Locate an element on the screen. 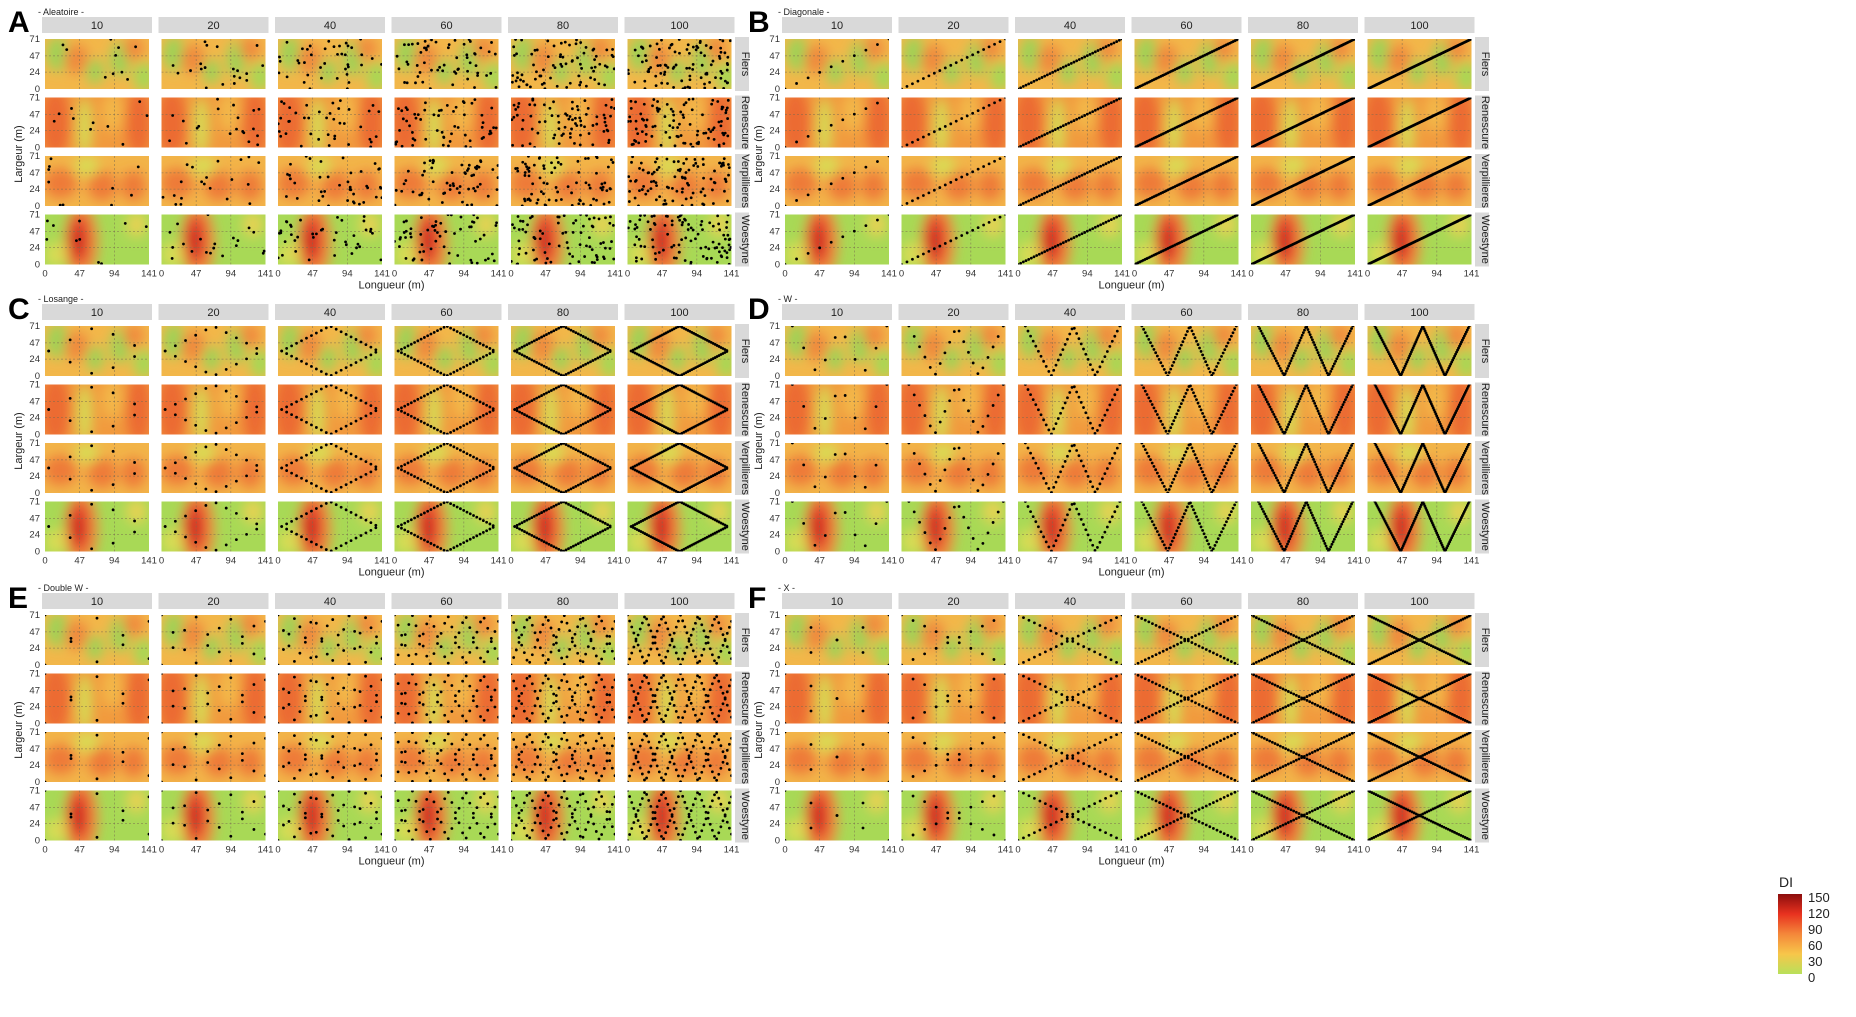 The width and height of the screenshot is (1856, 1017). y-tick-label: 0 is located at coordinates (37, 265).